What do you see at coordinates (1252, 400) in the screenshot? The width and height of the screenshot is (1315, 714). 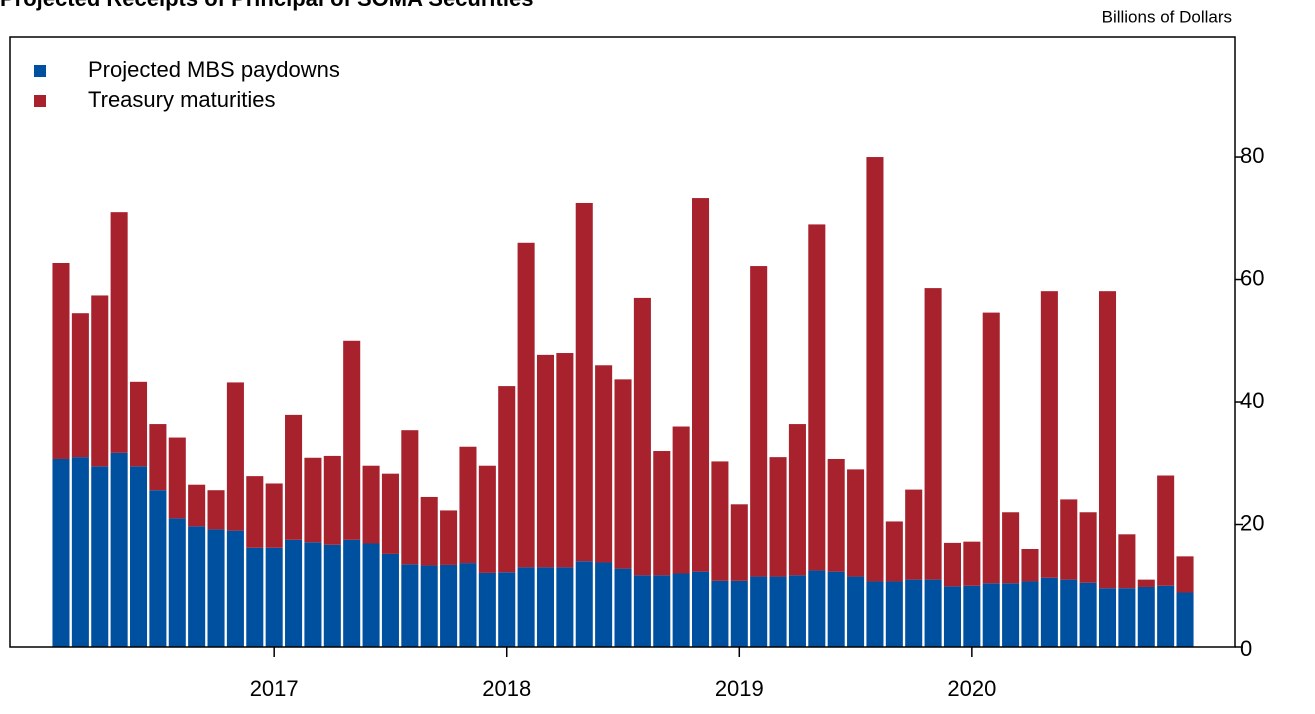 I see `y-tick-label: 40` at bounding box center [1252, 400].